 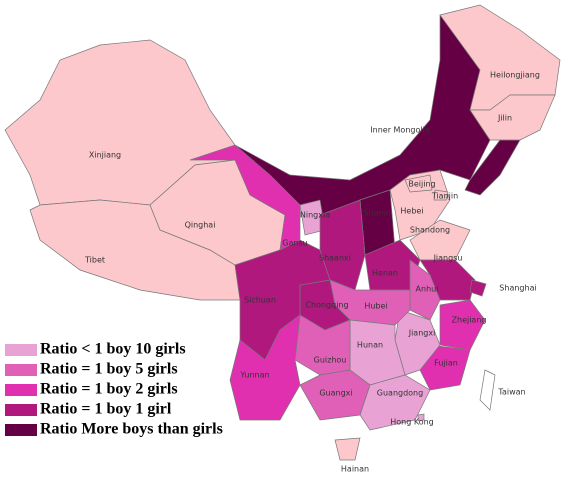 What do you see at coordinates (511, 392) in the screenshot?
I see `region-label: Taiwan` at bounding box center [511, 392].